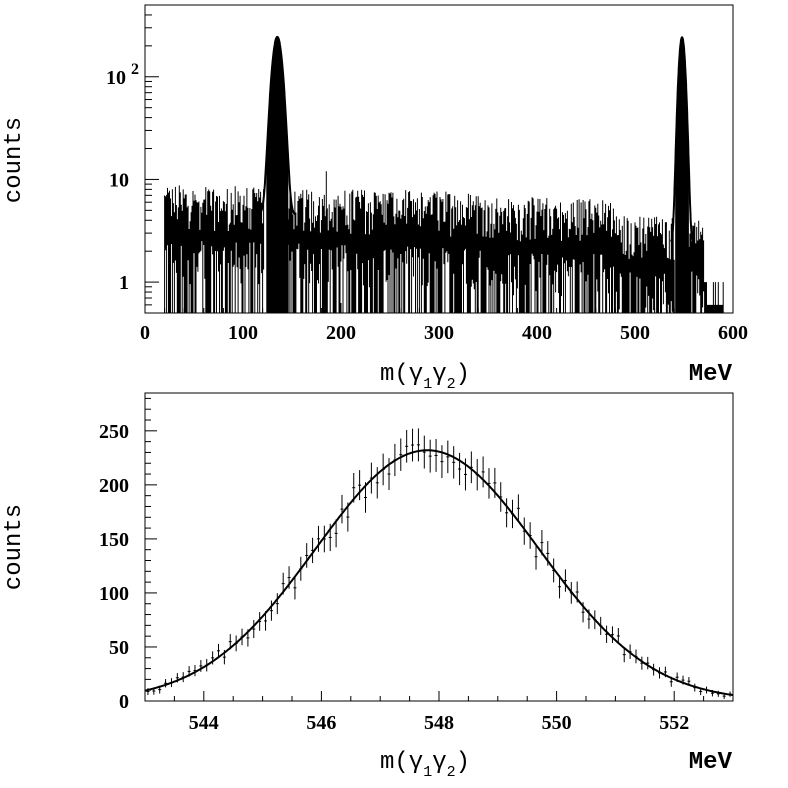 The width and height of the screenshot is (788, 788). What do you see at coordinates (711, 374) in the screenshot?
I see `top-x-axis-unit: MeV` at bounding box center [711, 374].